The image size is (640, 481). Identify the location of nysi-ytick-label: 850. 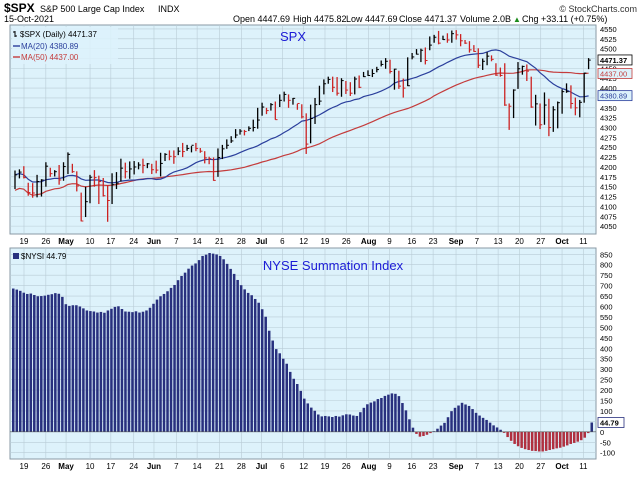
(606, 254).